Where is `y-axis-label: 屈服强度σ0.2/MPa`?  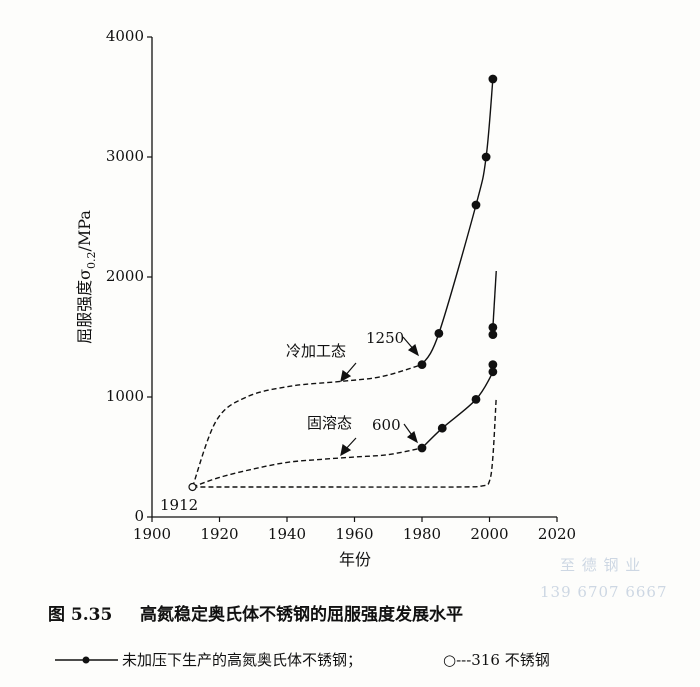
y-axis-label: 屈服强度σ0.2/MPa is located at coordinates (86, 277).